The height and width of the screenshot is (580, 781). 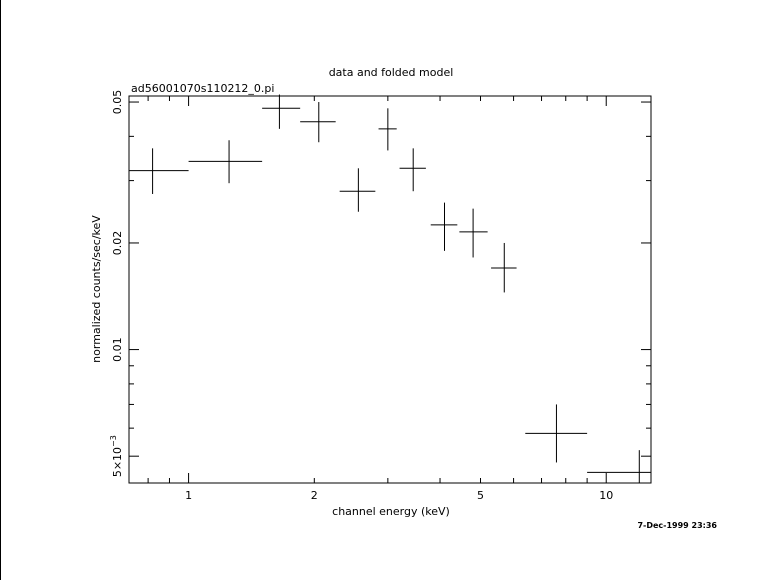 I want to click on x-tick-label: 5, so click(x=480, y=495).